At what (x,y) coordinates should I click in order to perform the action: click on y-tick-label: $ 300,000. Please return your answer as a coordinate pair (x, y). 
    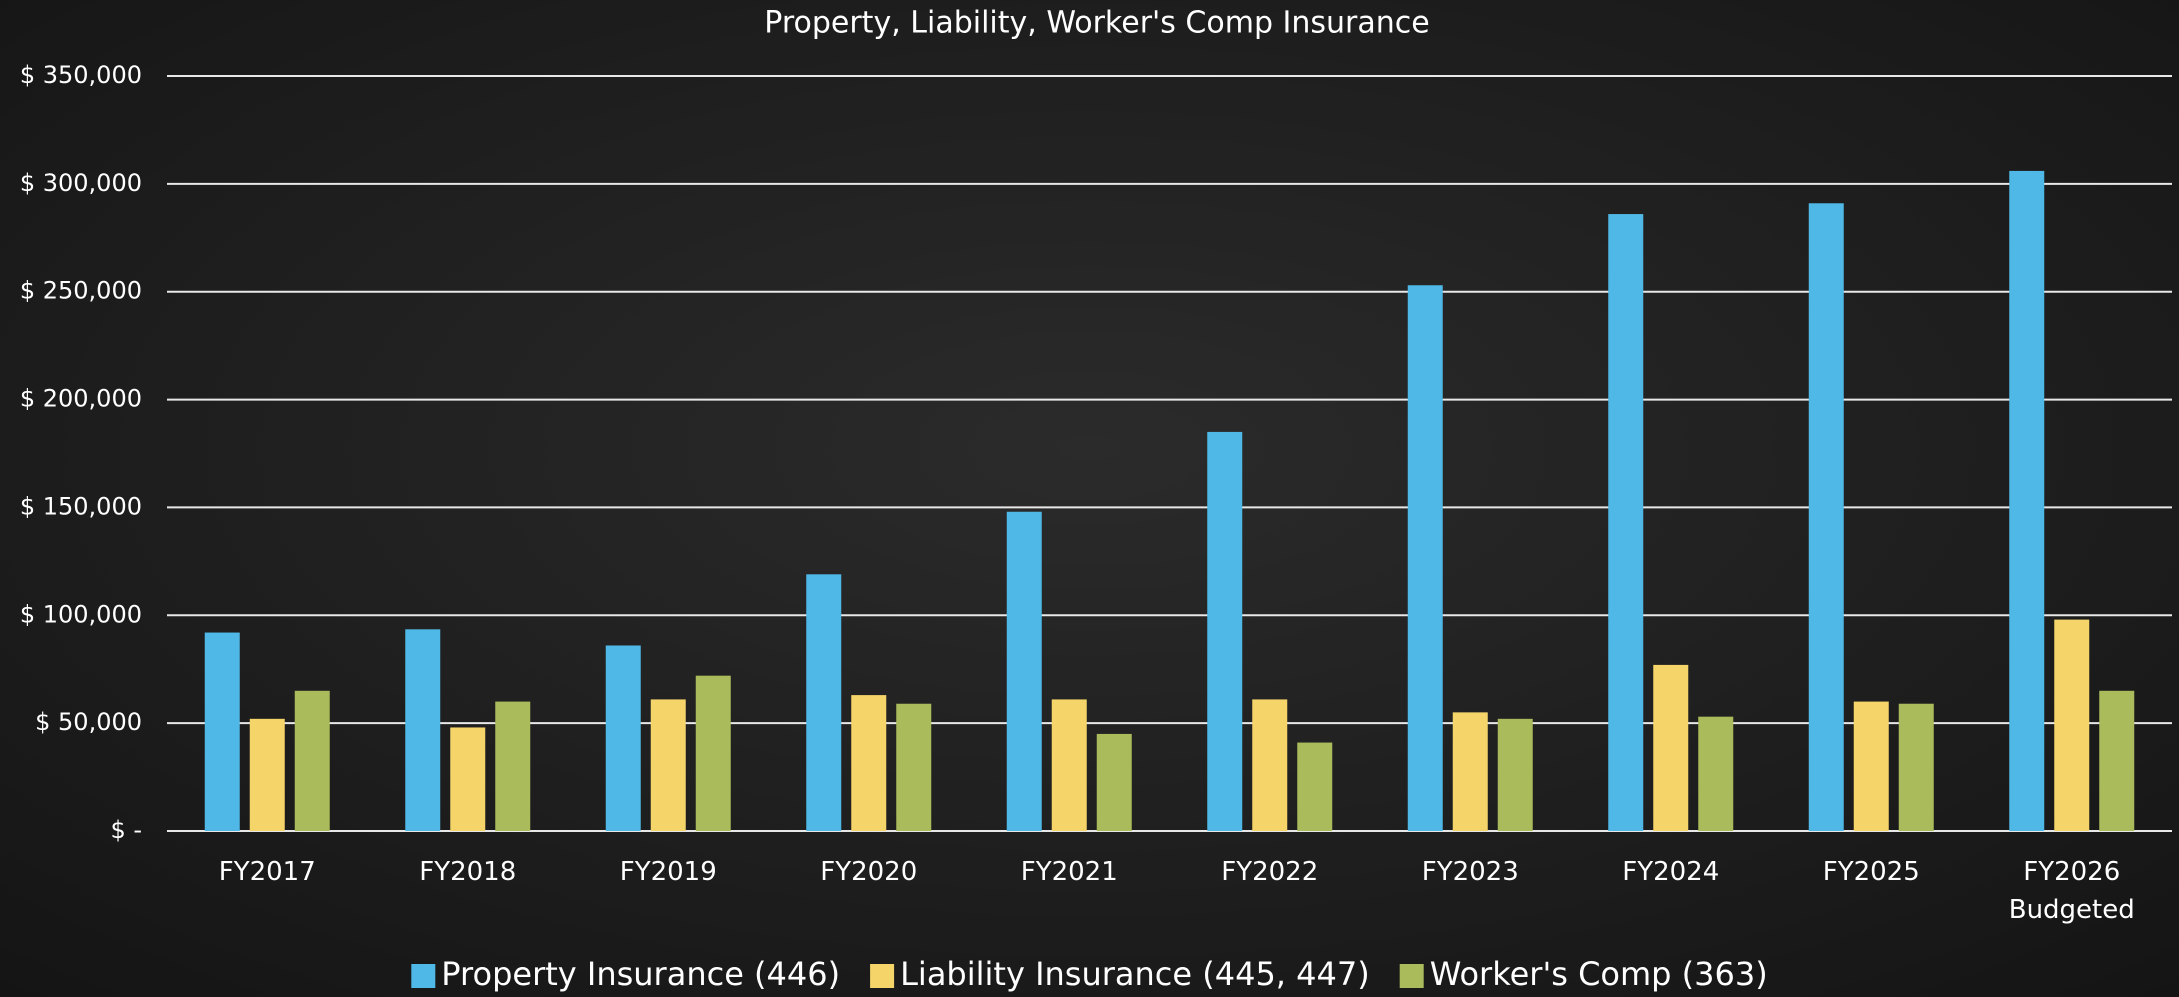
    Looking at the image, I should click on (81, 183).